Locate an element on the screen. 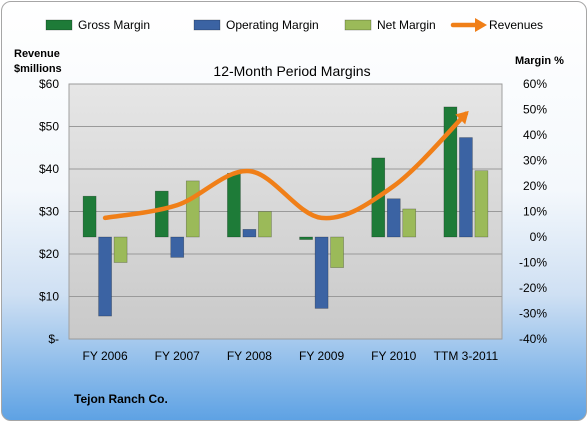 The height and width of the screenshot is (422, 588). right-tick-label: 50% is located at coordinates (535, 110).